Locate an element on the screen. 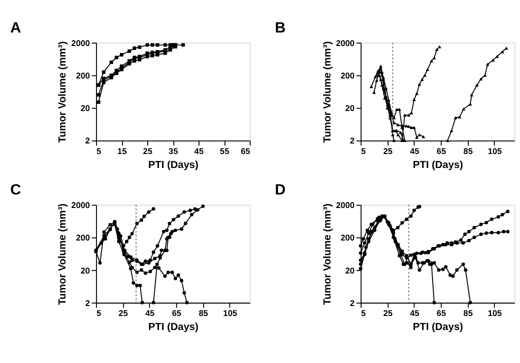  x-tick-label: 55 is located at coordinates (225, 151).